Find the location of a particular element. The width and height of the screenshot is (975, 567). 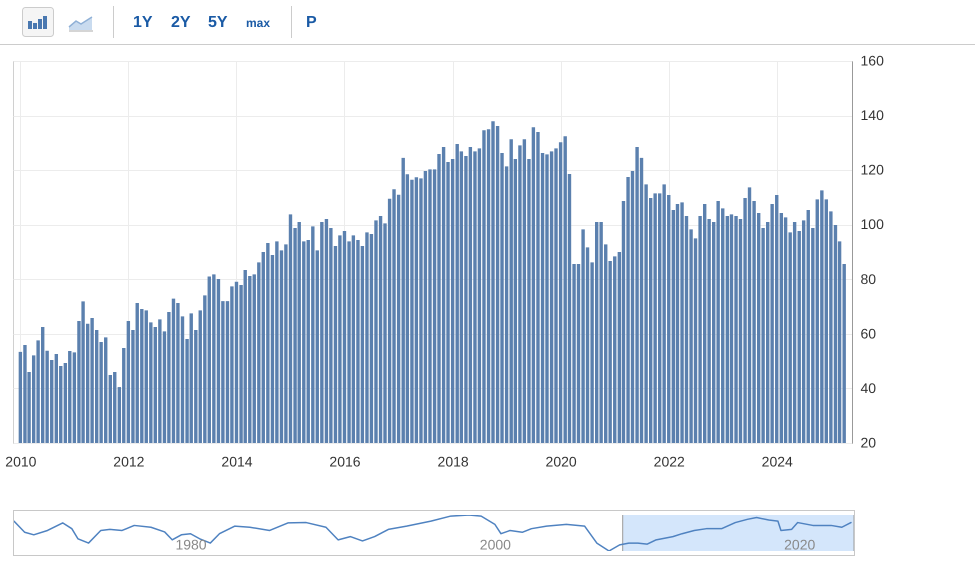

x-tick-label: 2000 is located at coordinates (496, 544).